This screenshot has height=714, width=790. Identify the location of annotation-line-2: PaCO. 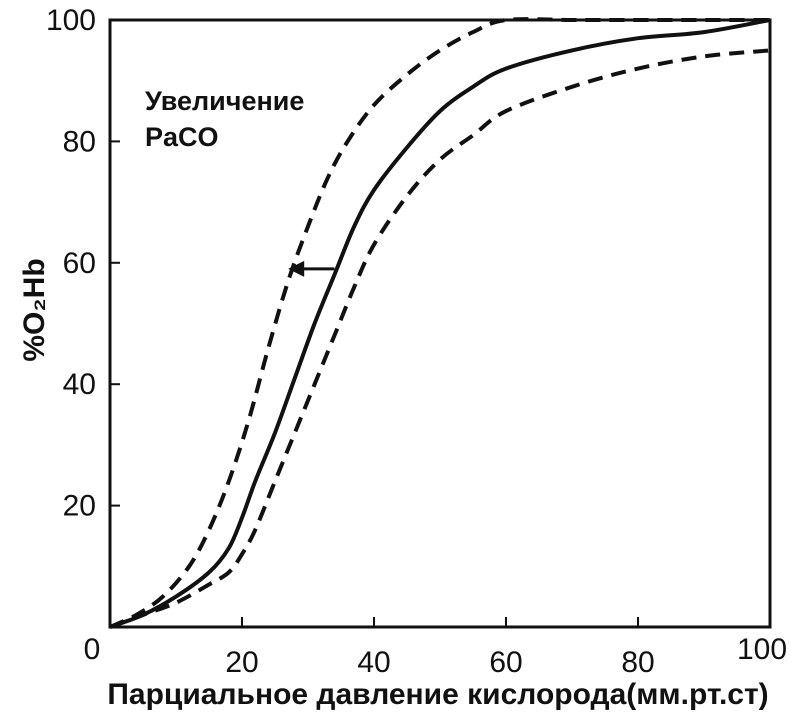
(182, 137).